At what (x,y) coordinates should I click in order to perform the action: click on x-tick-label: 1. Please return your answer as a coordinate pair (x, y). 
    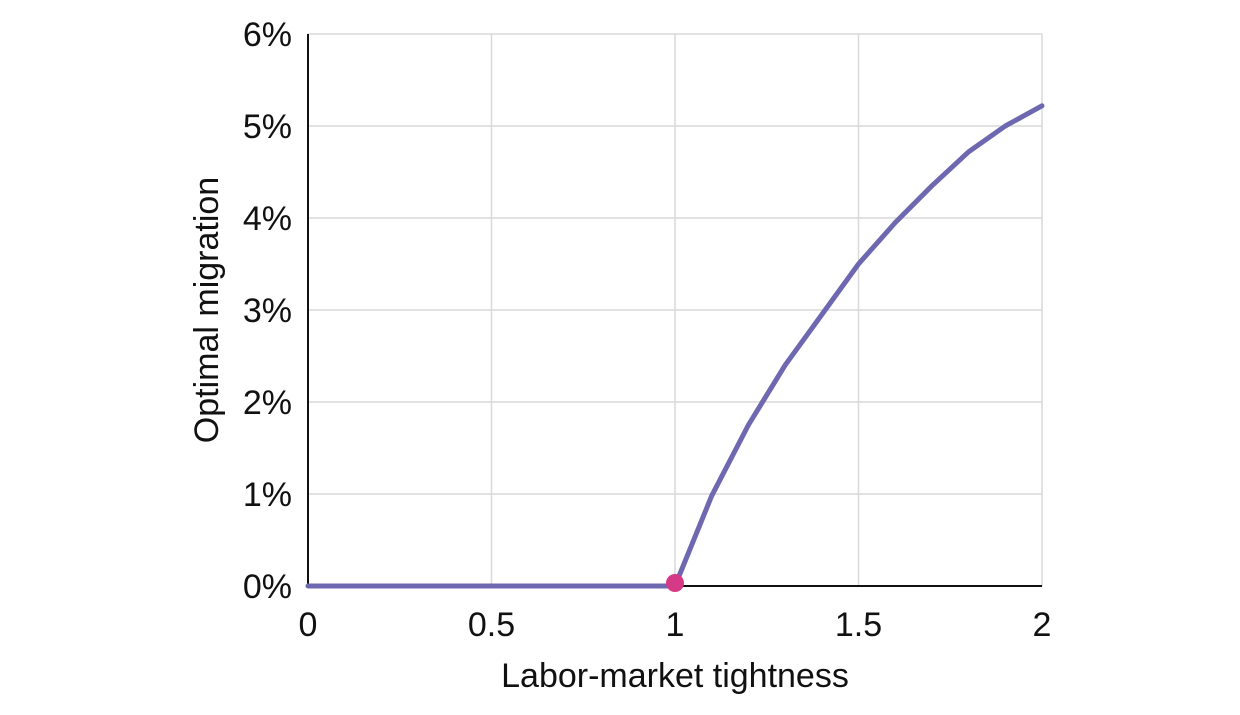
    Looking at the image, I should click on (675, 625).